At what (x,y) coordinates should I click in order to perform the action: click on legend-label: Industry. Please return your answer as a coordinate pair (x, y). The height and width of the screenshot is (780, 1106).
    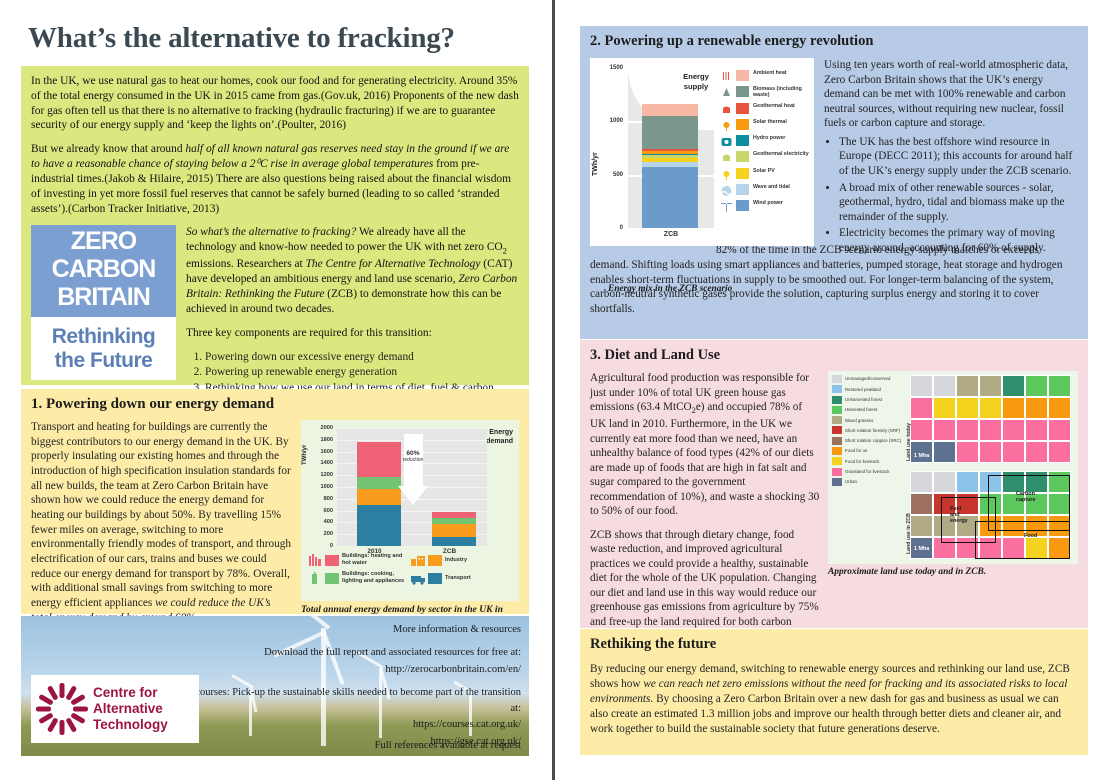
    Looking at the image, I should click on (456, 559).